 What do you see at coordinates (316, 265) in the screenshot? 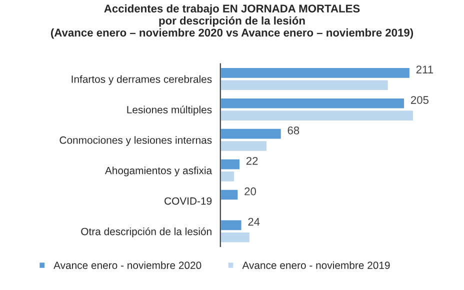
I see `legend-label: Avance enero - noviembre 2019` at bounding box center [316, 265].